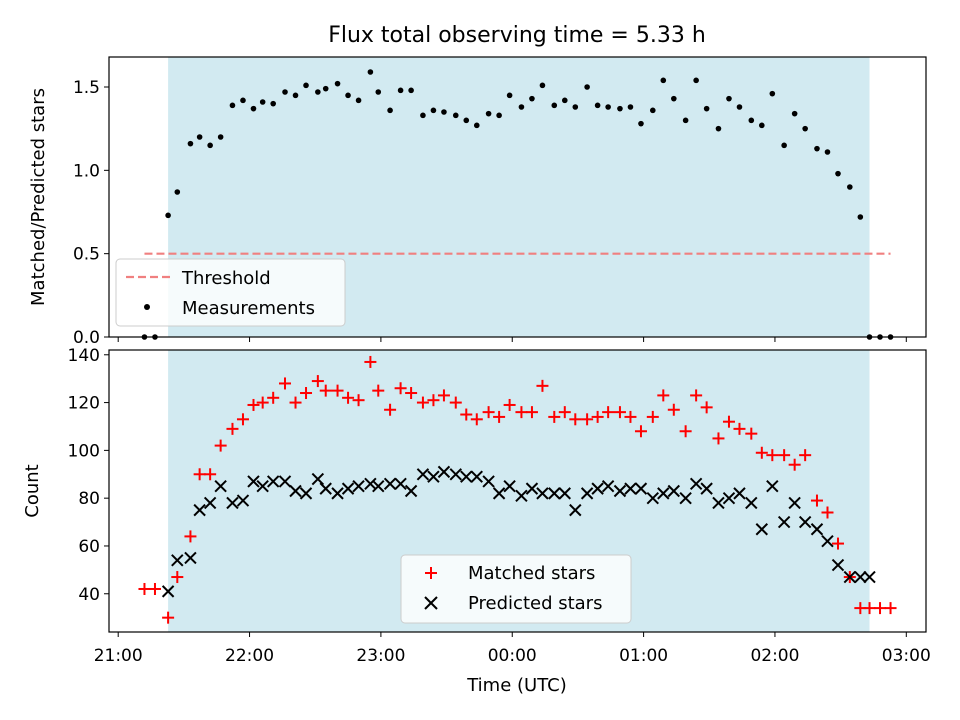 The height and width of the screenshot is (720, 960). I want to click on x-tick-label: 01:00, so click(643, 656).